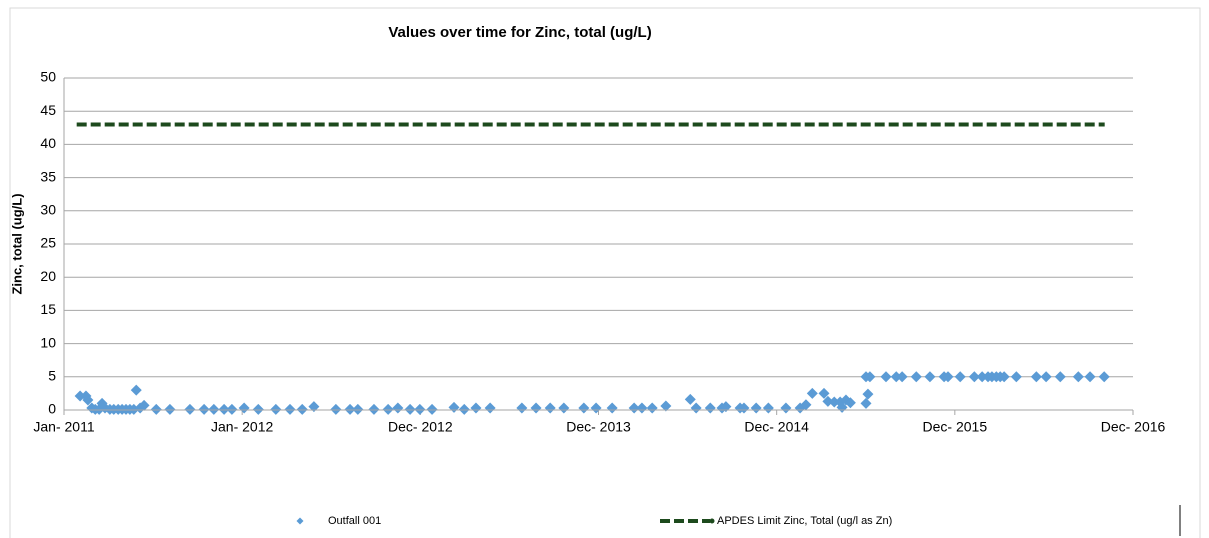 Image resolution: width=1209 pixels, height=538 pixels. Describe the element at coordinates (519, 32) in the screenshot. I see `chart-title: Values over time for Zinc, total (ug/L)` at that location.